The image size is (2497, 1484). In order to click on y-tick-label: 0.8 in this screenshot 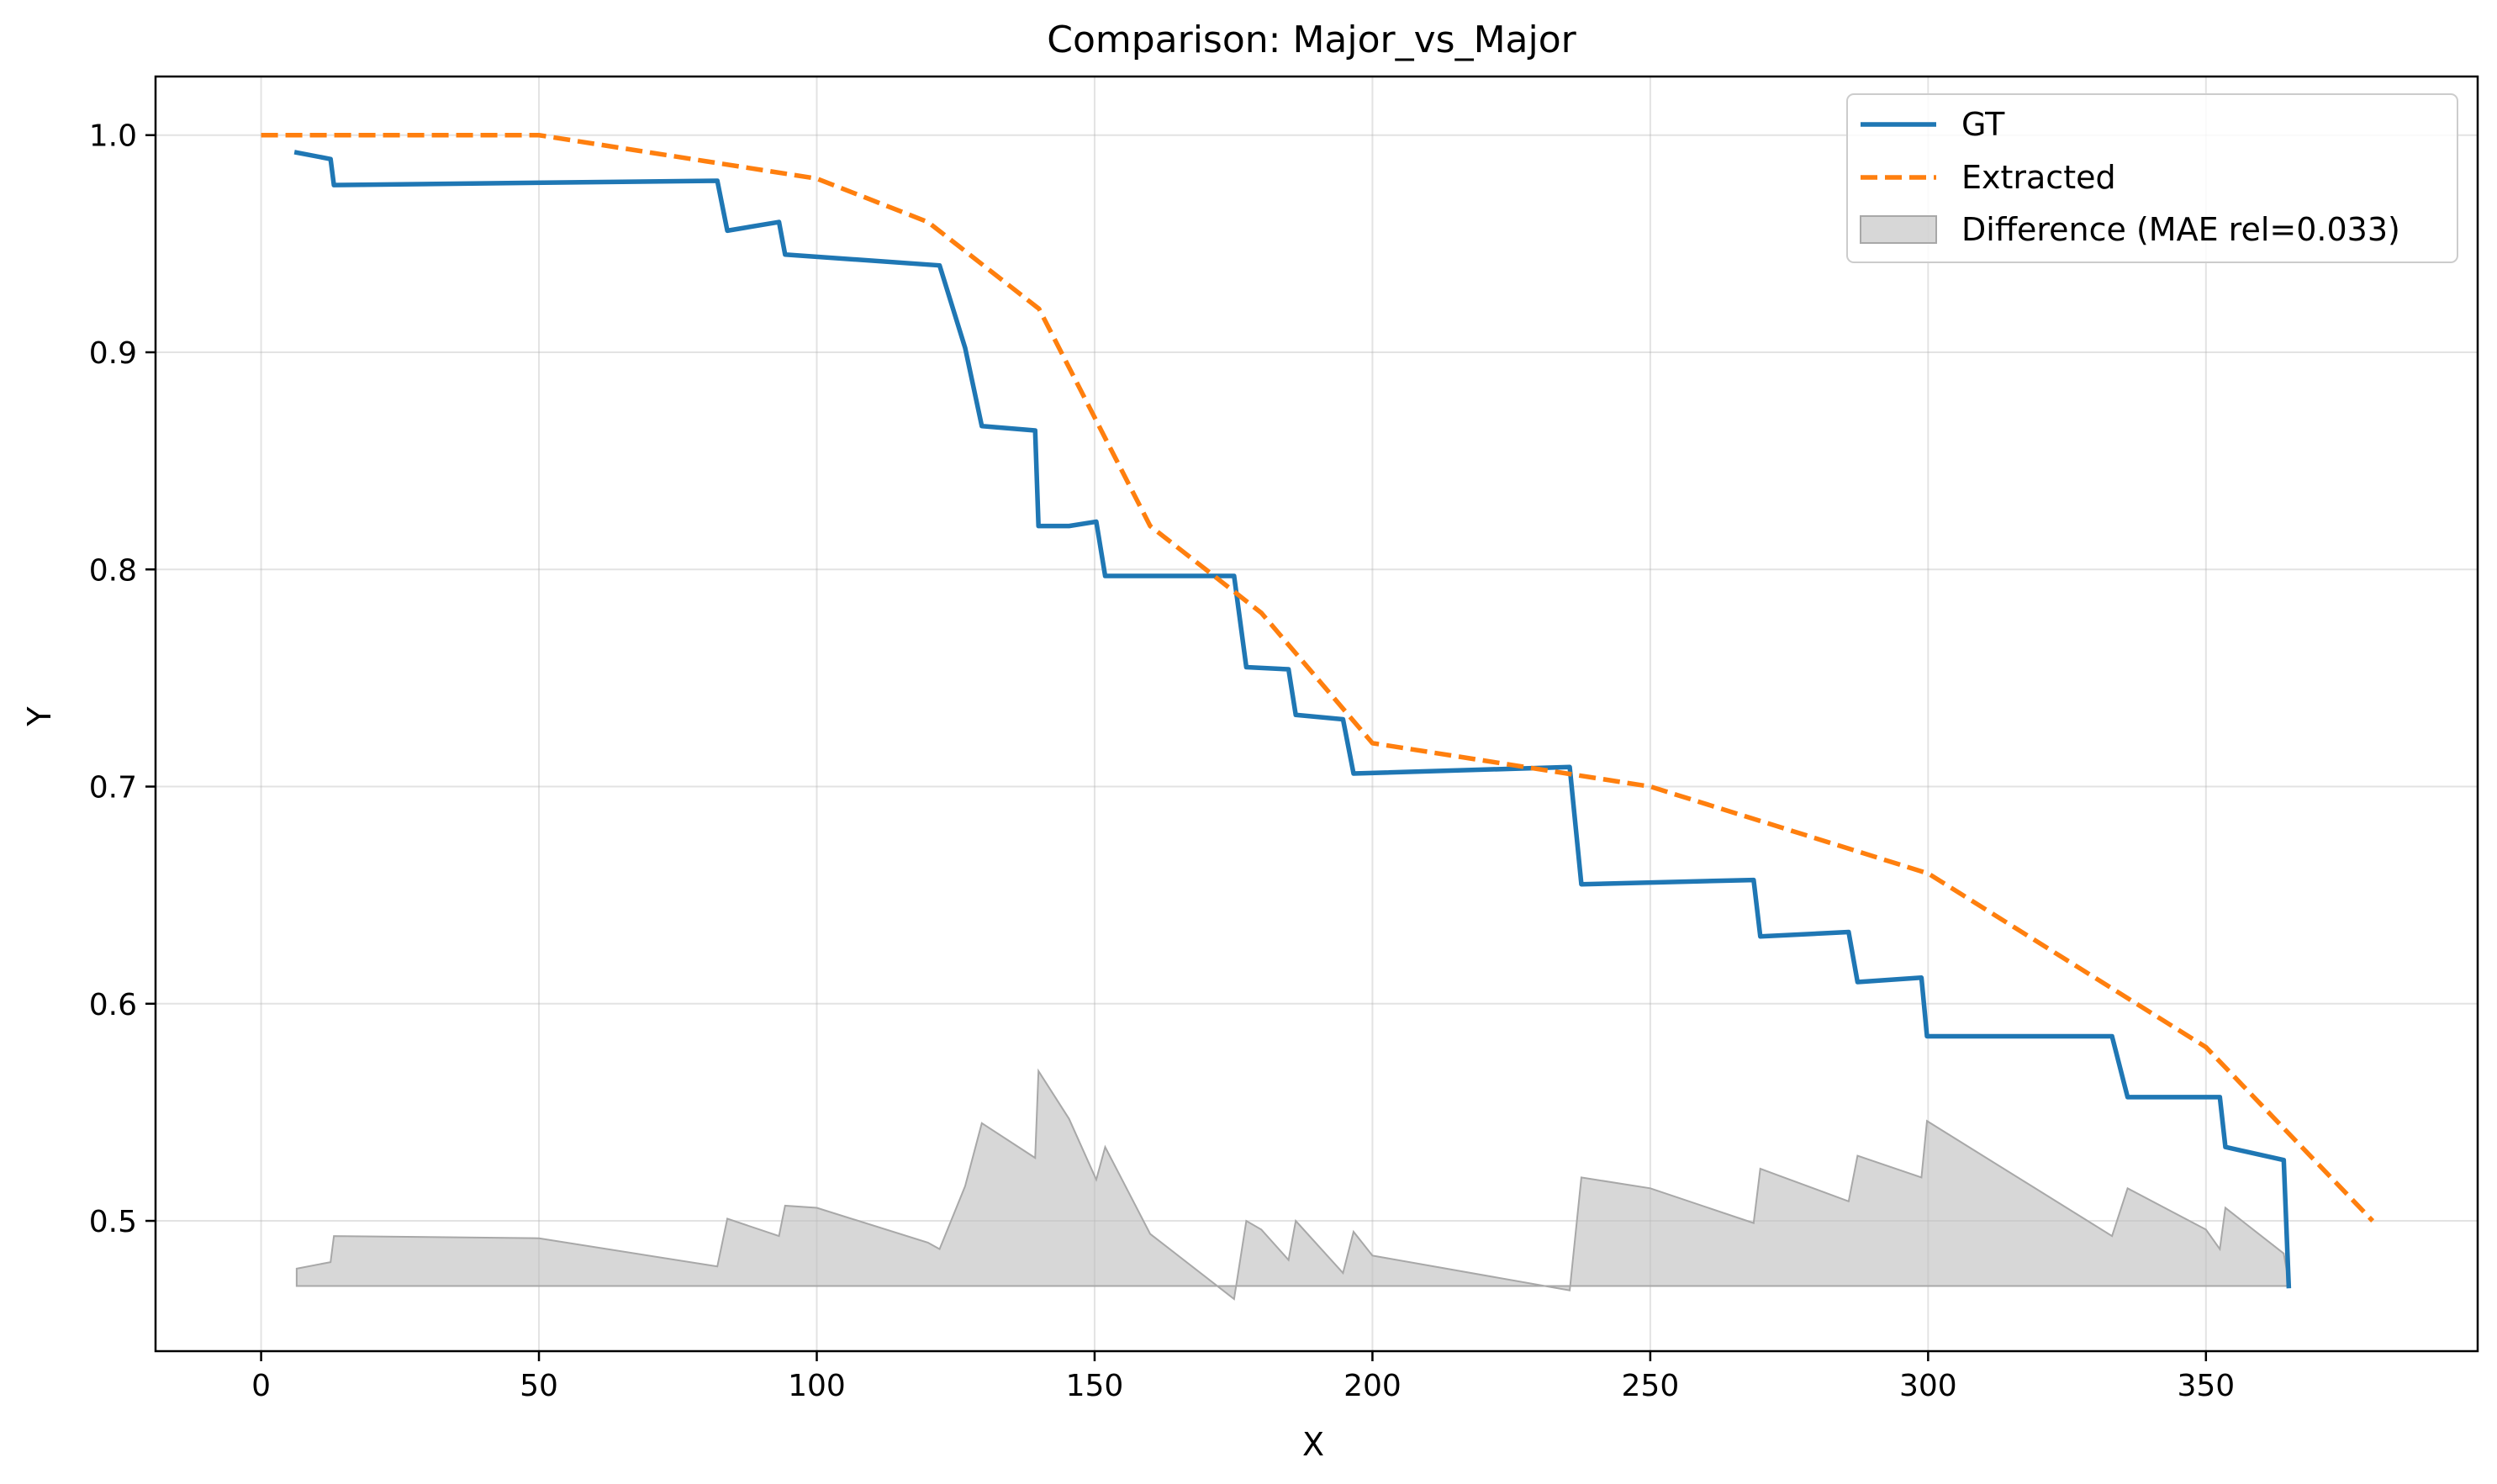, I will do `click(113, 570)`.